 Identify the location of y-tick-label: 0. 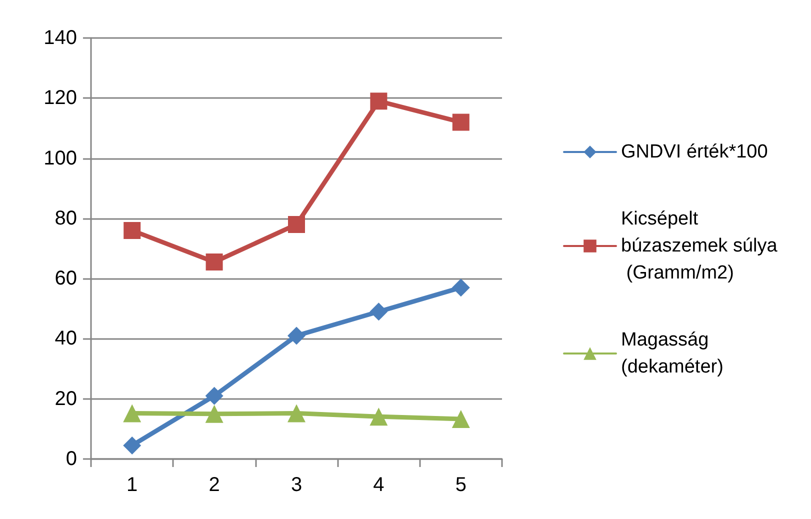
(71, 459).